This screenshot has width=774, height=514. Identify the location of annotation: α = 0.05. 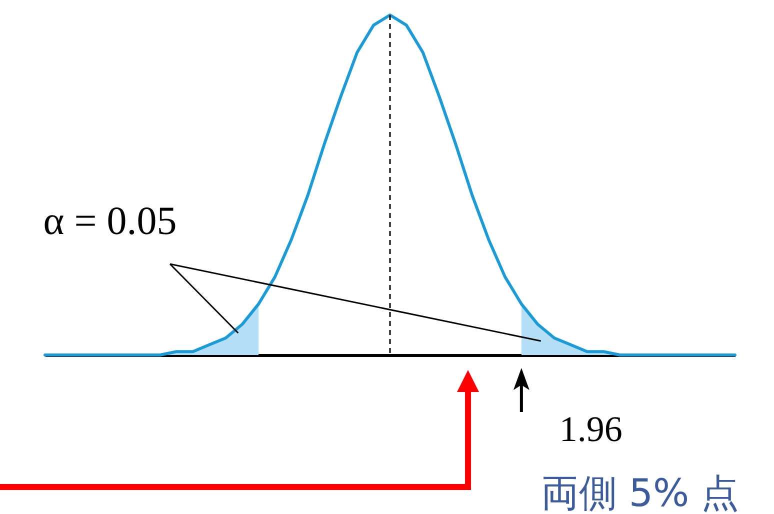
(110, 220).